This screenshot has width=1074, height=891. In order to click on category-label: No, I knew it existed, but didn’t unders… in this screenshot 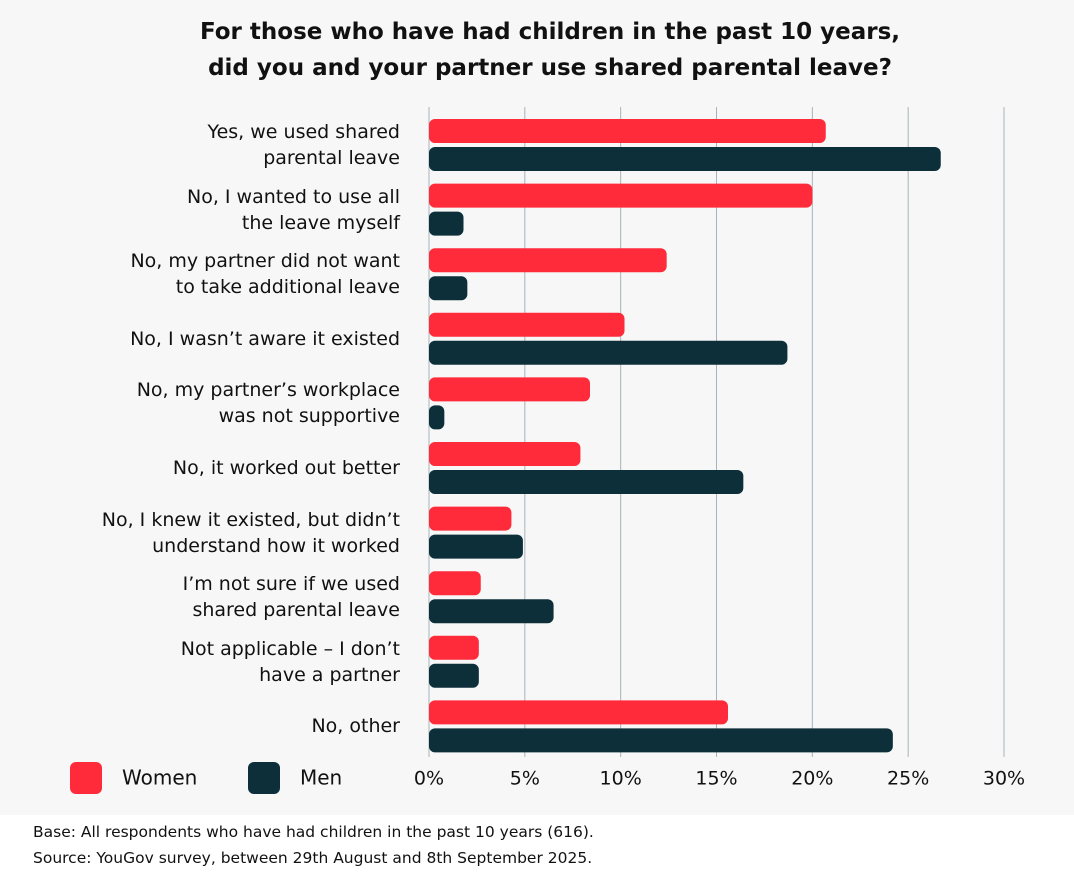, I will do `click(250, 532)`.